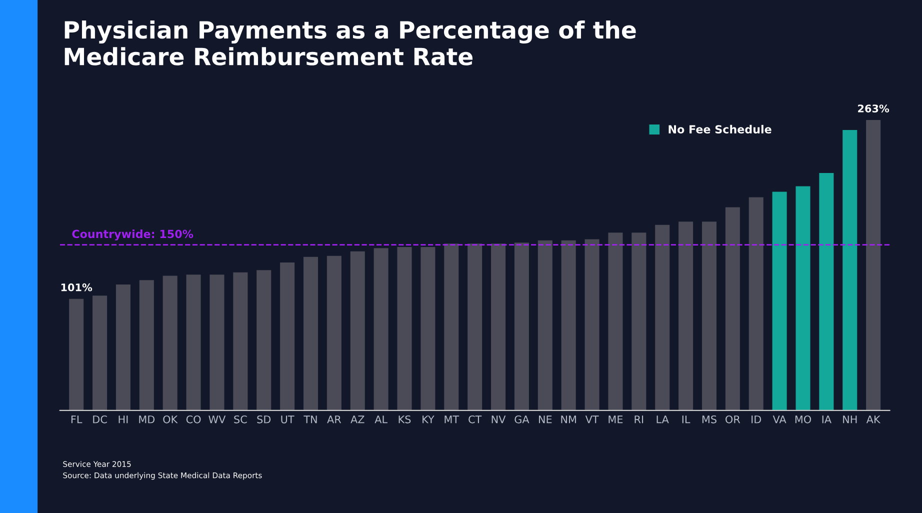 This screenshot has height=513, width=922. Describe the element at coordinates (720, 129) in the screenshot. I see `legend-label: No Fee Schedule` at that location.